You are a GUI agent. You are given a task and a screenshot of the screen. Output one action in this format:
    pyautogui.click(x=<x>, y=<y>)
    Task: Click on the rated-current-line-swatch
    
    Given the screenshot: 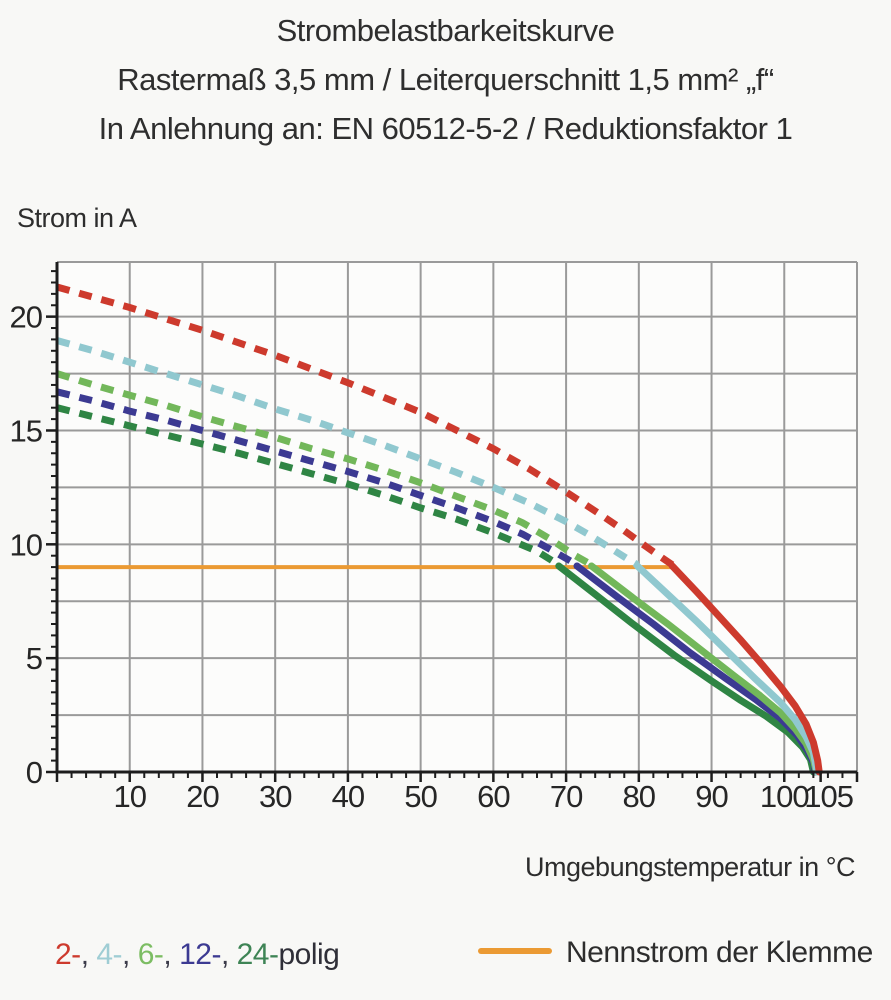 What is the action you would take?
    pyautogui.click(x=515, y=951)
    